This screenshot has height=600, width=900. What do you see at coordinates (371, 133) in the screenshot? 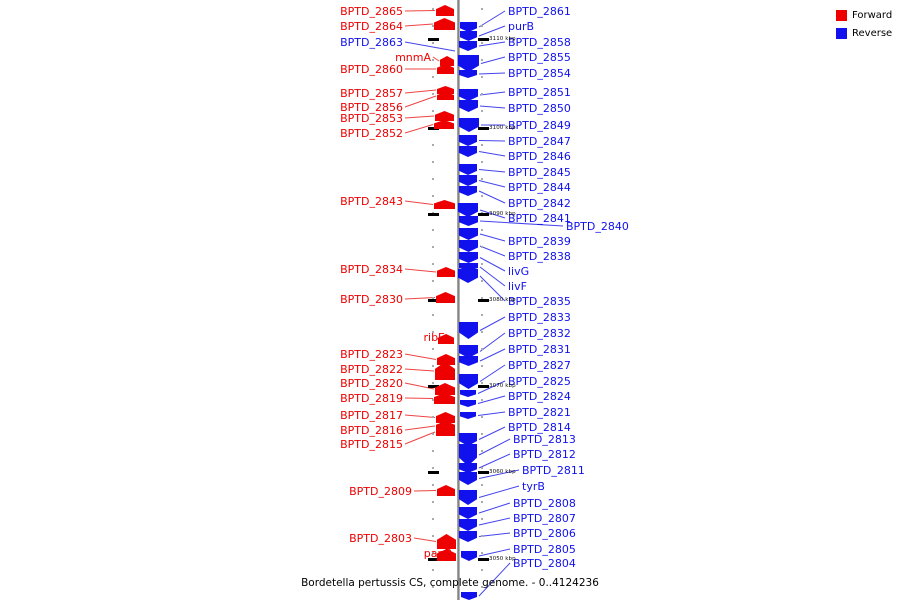
I see `gene-label: BPTD_2852` at bounding box center [371, 133].